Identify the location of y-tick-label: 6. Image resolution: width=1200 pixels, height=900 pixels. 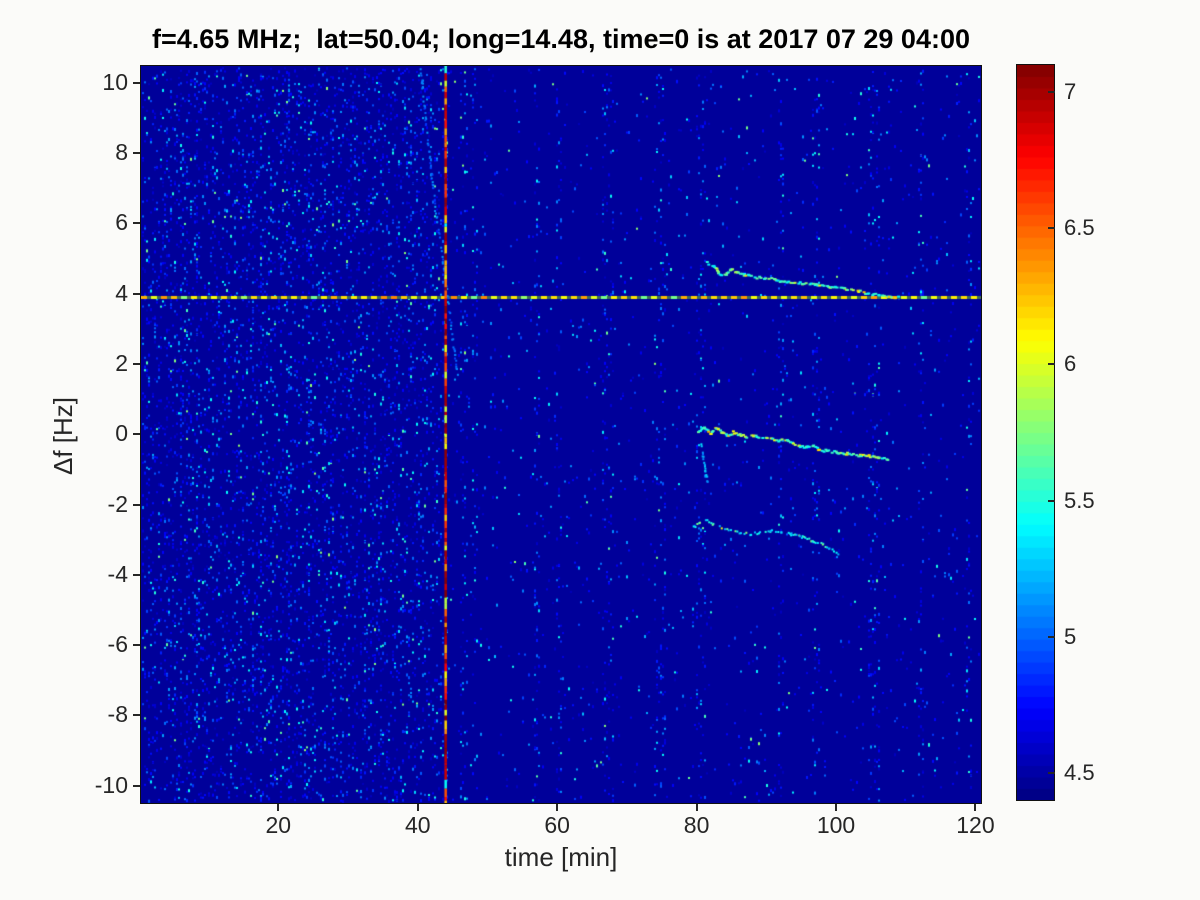
(121, 222).